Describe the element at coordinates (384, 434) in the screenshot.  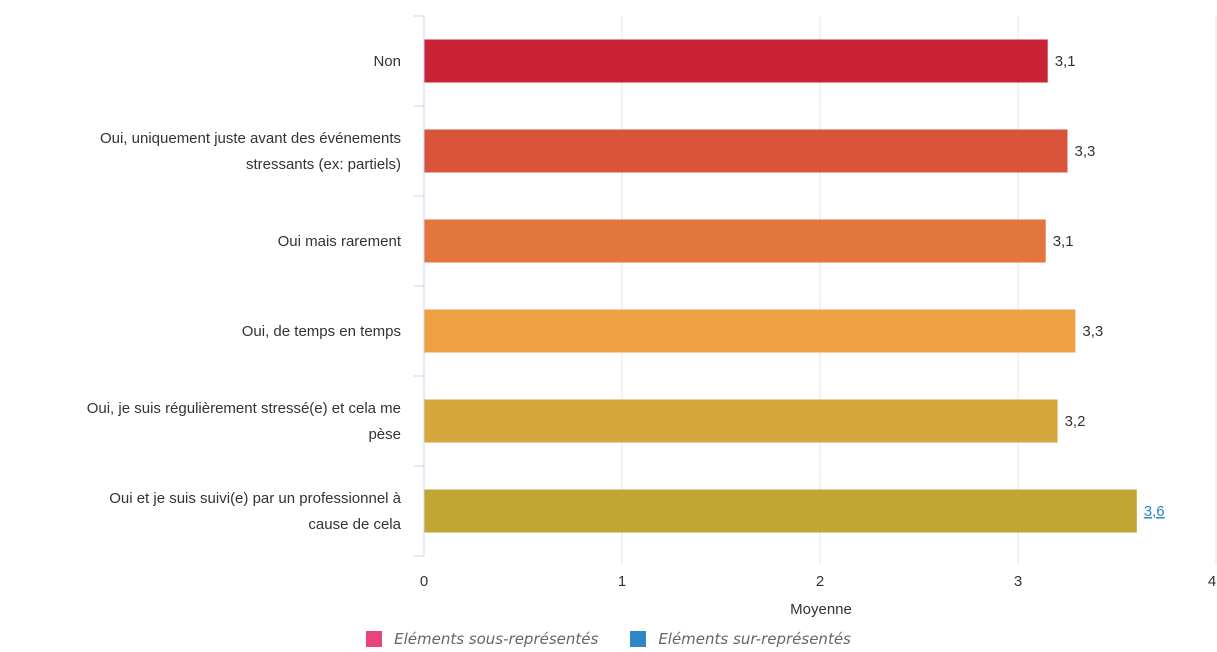
I see `category-label-line: pèse` at that location.